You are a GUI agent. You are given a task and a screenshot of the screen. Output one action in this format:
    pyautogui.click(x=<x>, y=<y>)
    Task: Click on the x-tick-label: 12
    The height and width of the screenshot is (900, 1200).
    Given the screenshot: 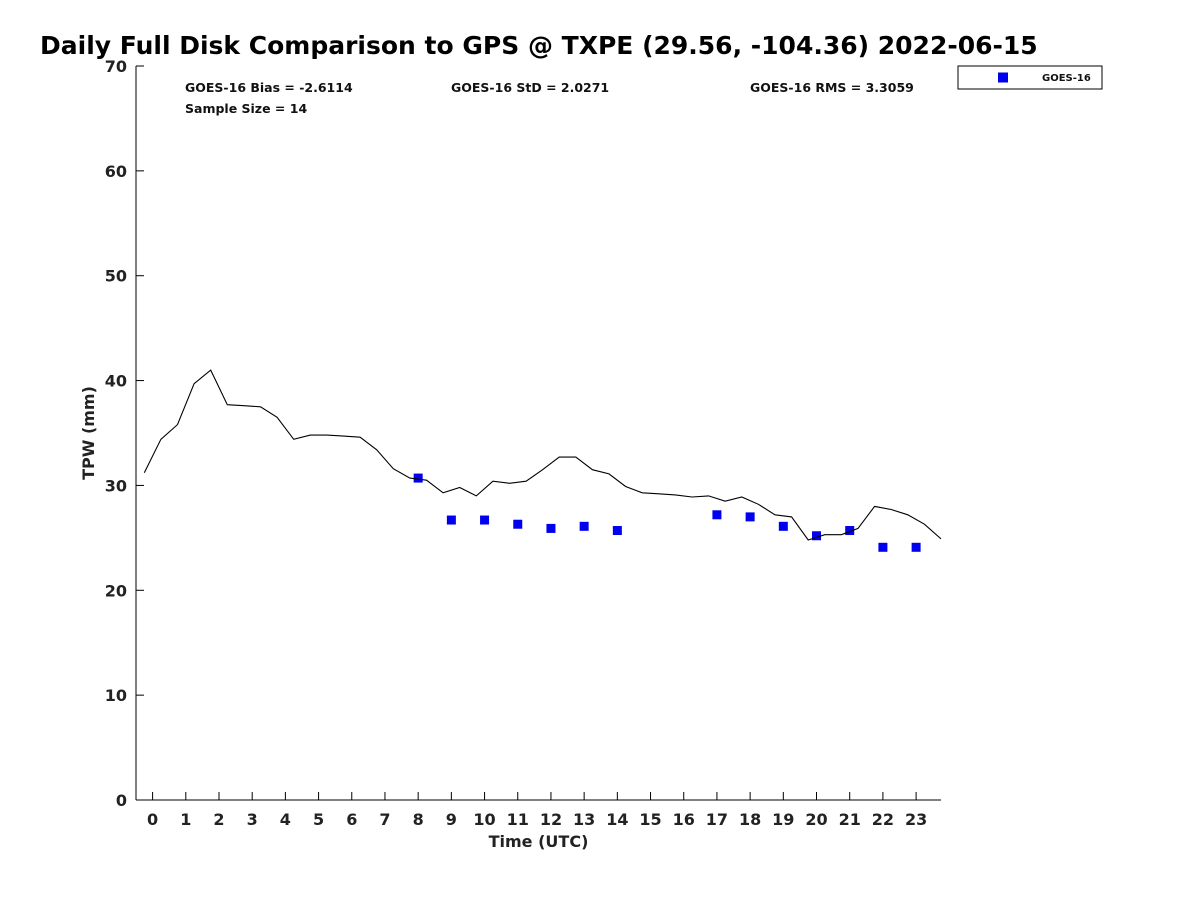 What is the action you would take?
    pyautogui.click(x=551, y=819)
    